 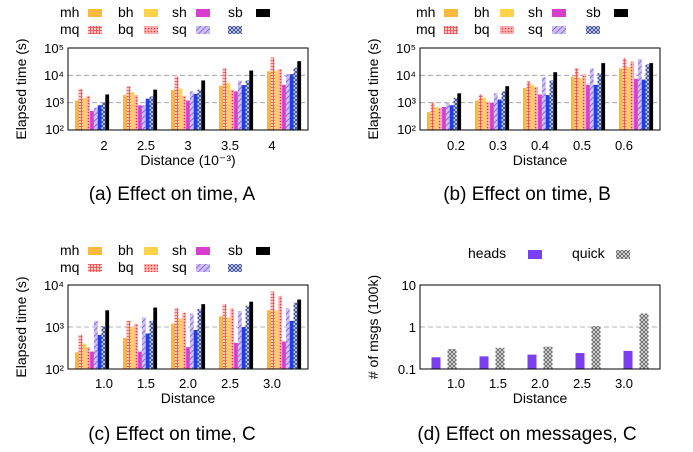 What do you see at coordinates (151, 251) in the screenshot?
I see `legend-swatch-bh-c` at bounding box center [151, 251].